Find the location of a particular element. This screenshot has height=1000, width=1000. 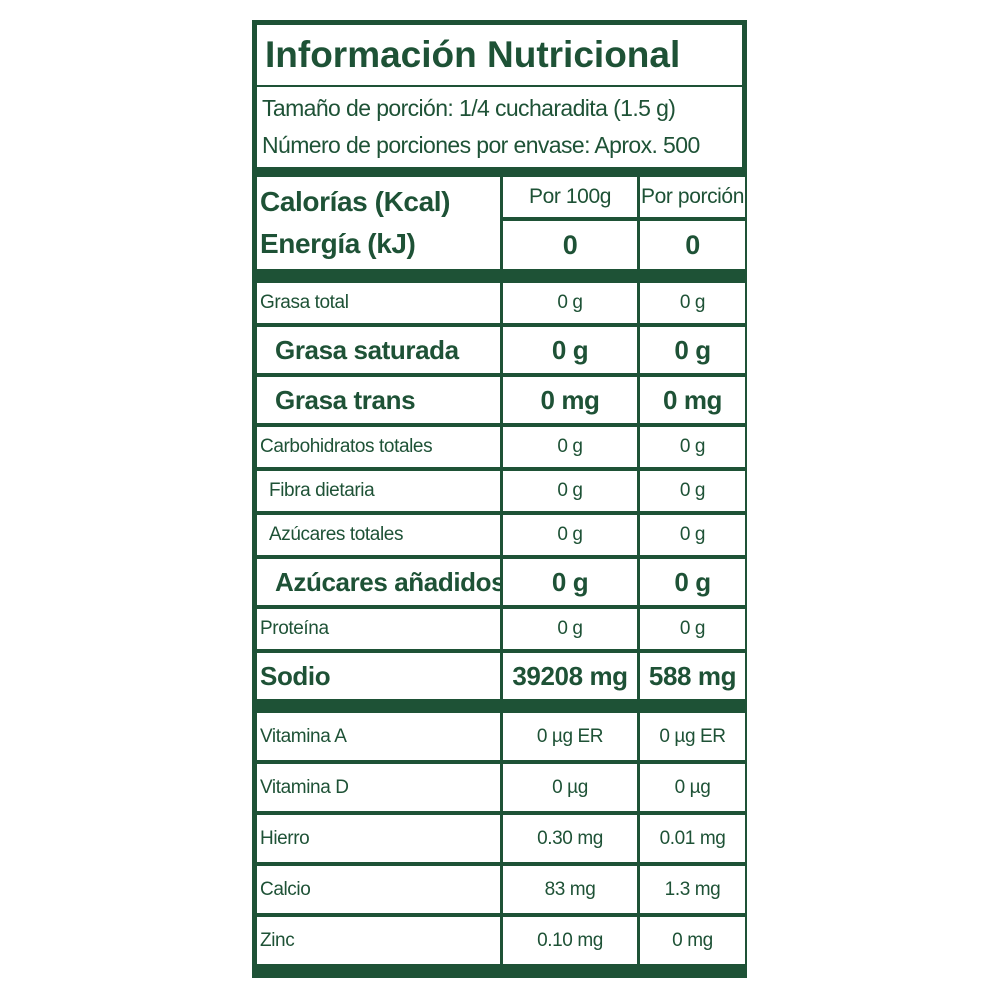

nutrient-value: 588 mg is located at coordinates (692, 676).